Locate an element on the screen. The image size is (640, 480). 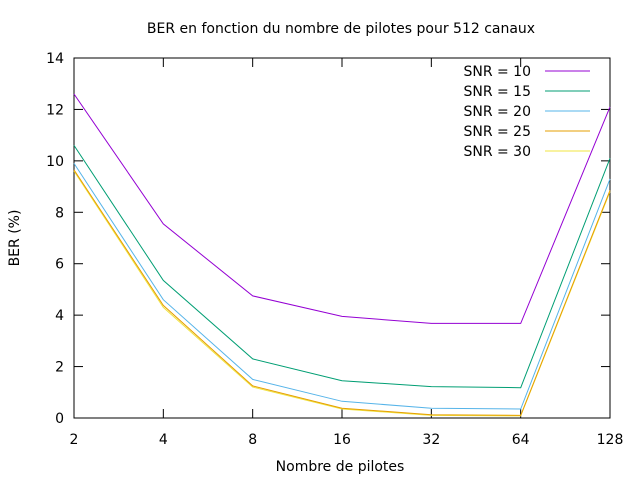
legend-label: SNR = 20 is located at coordinates (497, 112).